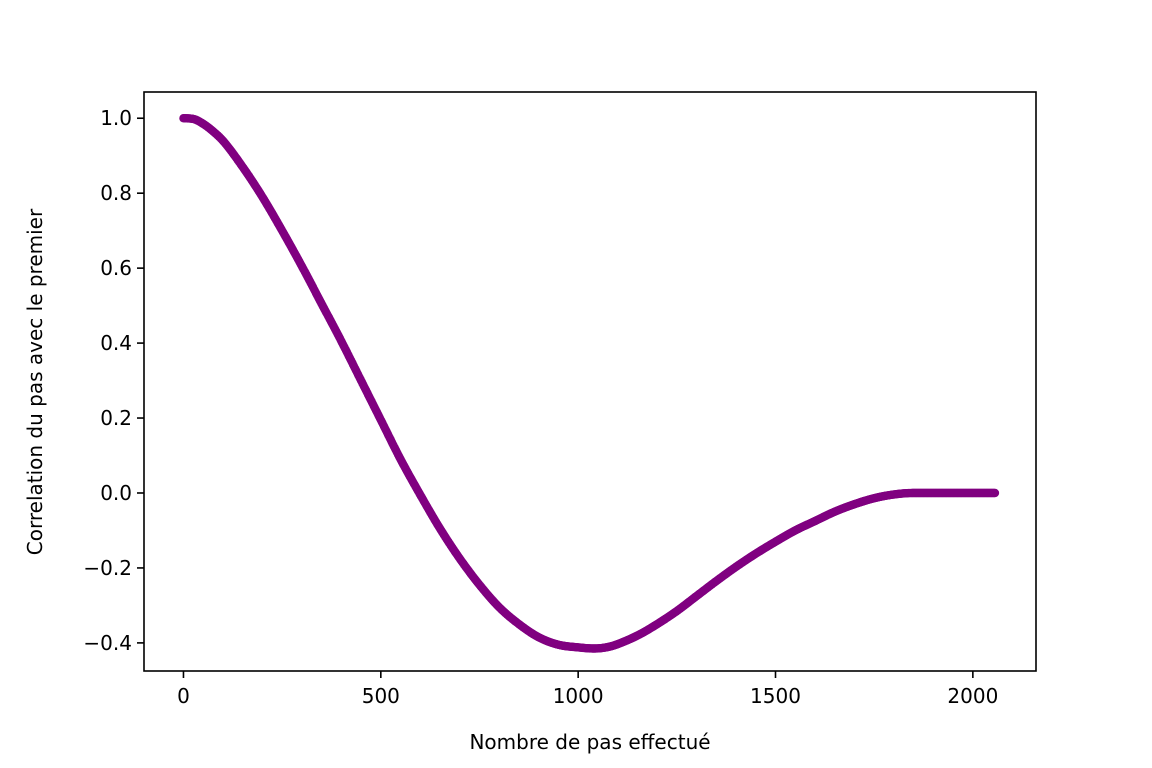  I want to click on x-tick-label: 1500, so click(775, 696).